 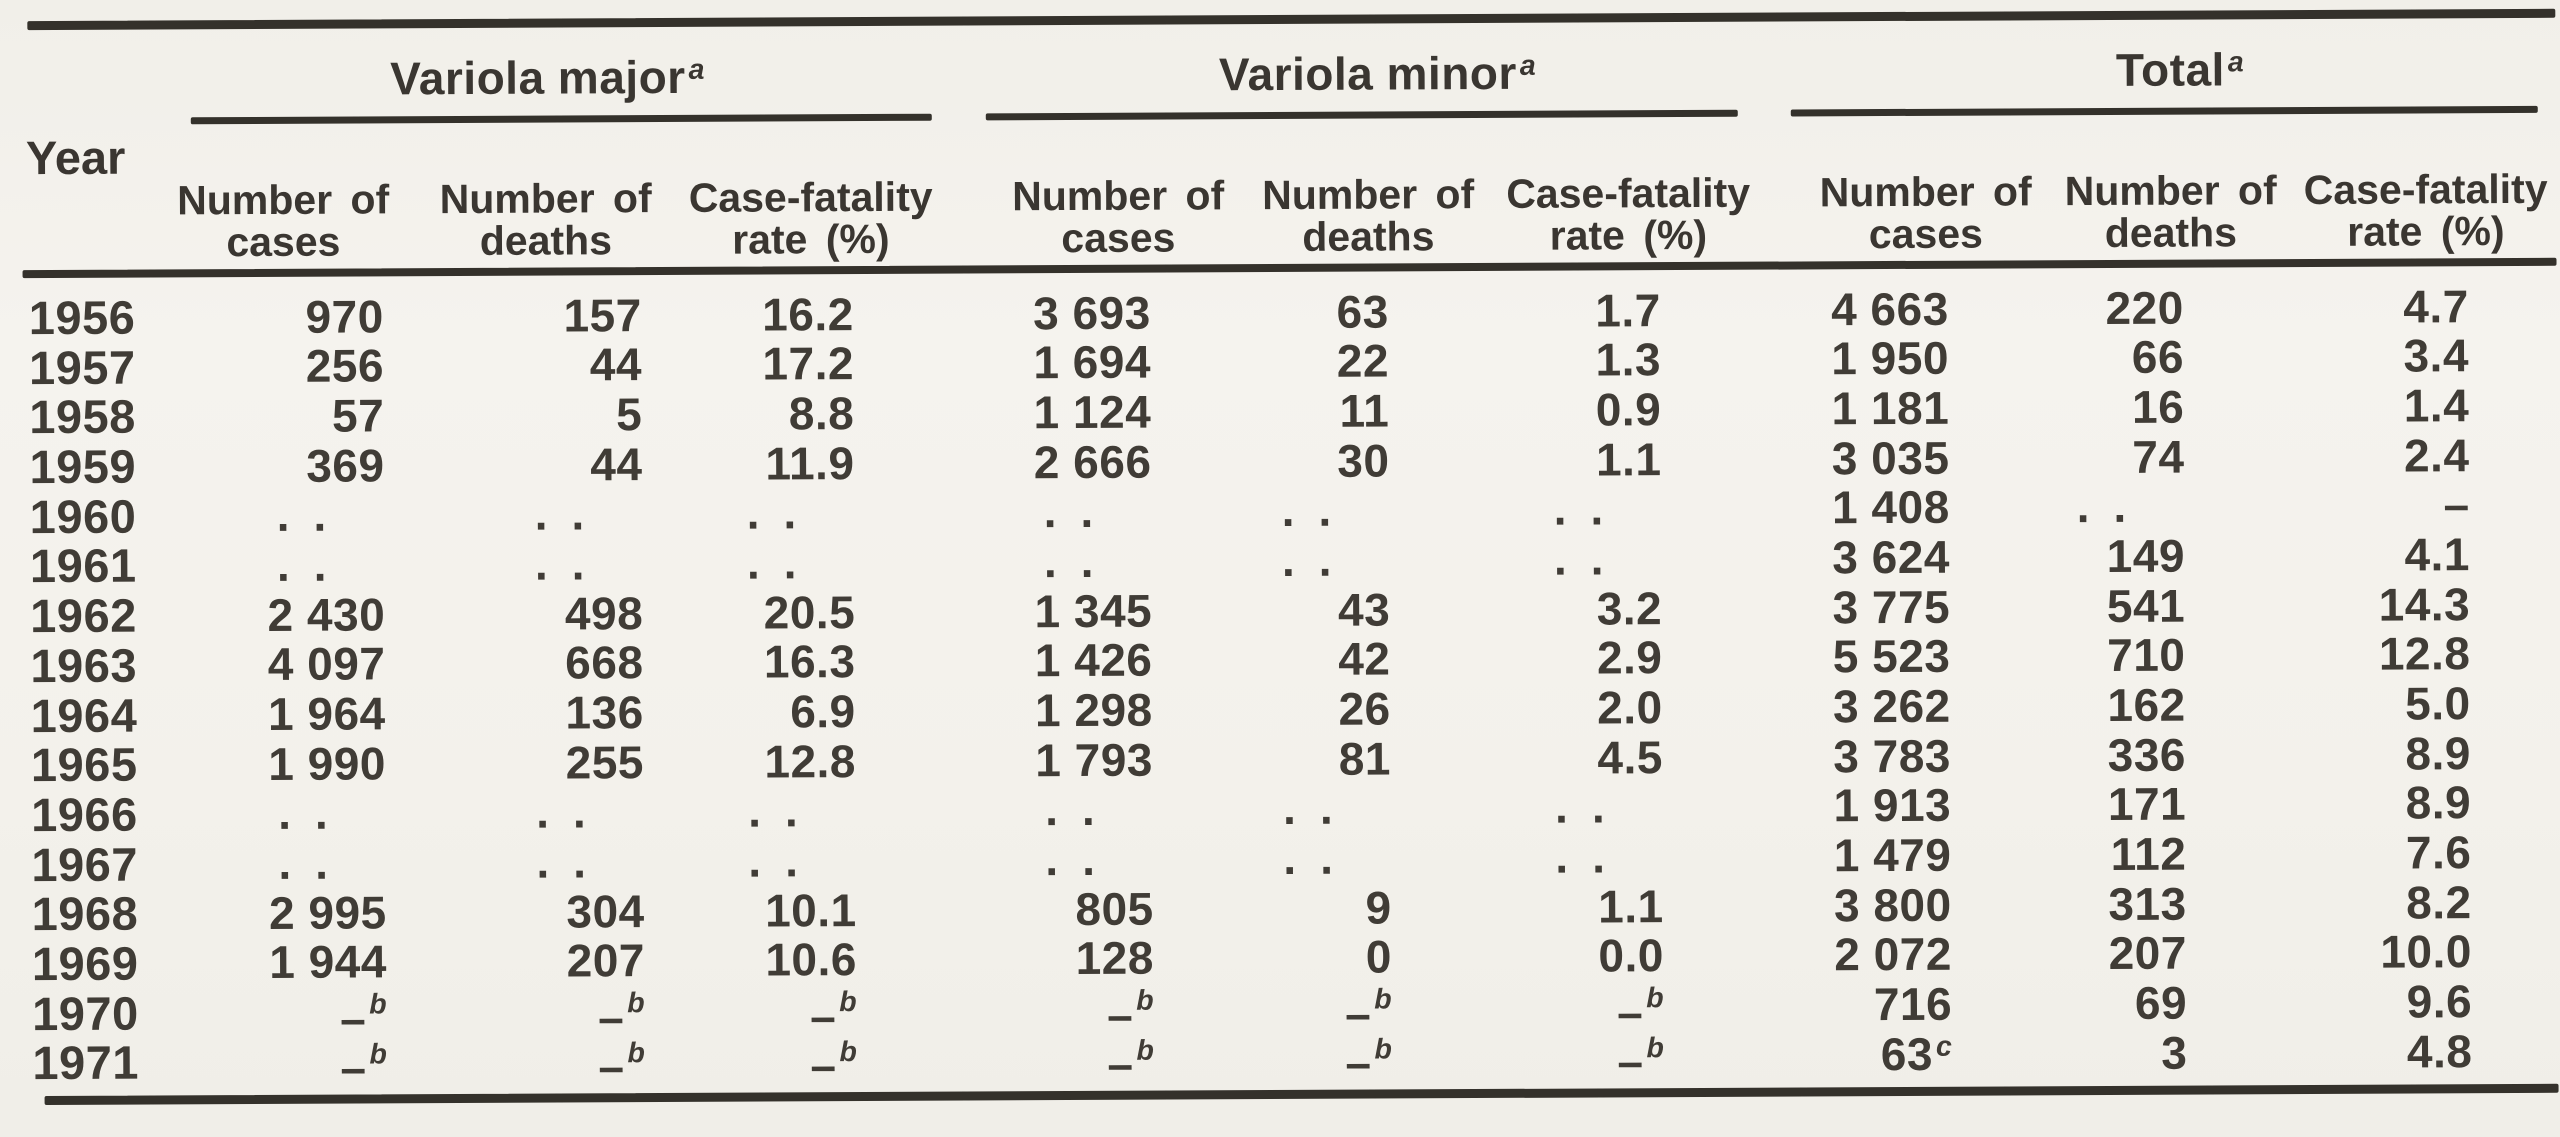 I want to click on data-cell: 128, so click(x=1115, y=958).